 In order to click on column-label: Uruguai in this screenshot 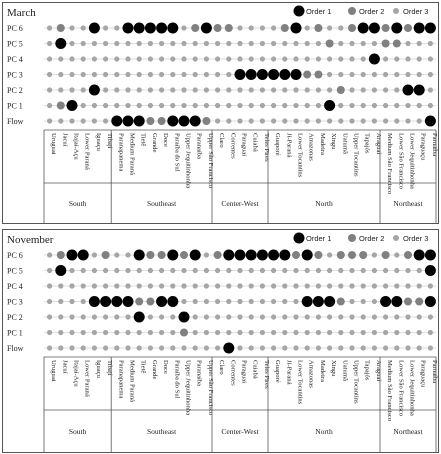, I will do `click(53, 144)`.